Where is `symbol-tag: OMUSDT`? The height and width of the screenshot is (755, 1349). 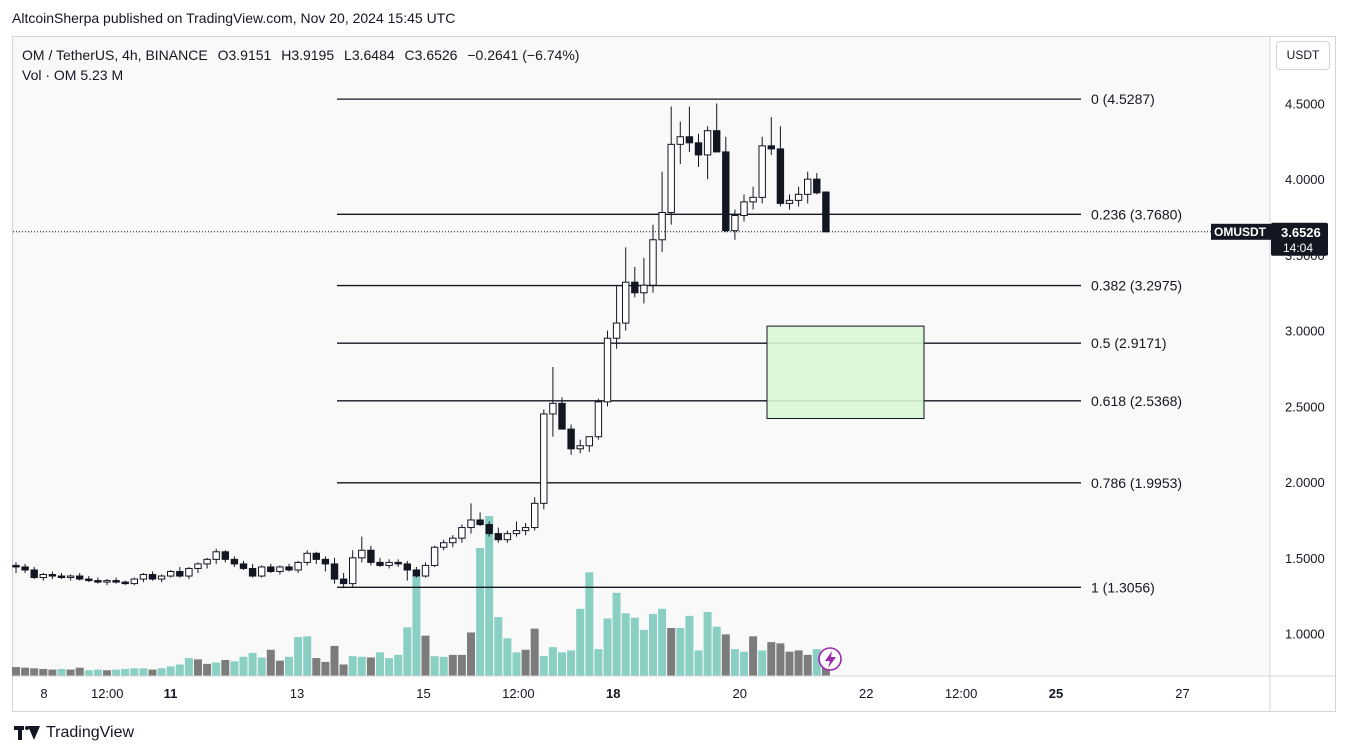 symbol-tag: OMUSDT is located at coordinates (1240, 232).